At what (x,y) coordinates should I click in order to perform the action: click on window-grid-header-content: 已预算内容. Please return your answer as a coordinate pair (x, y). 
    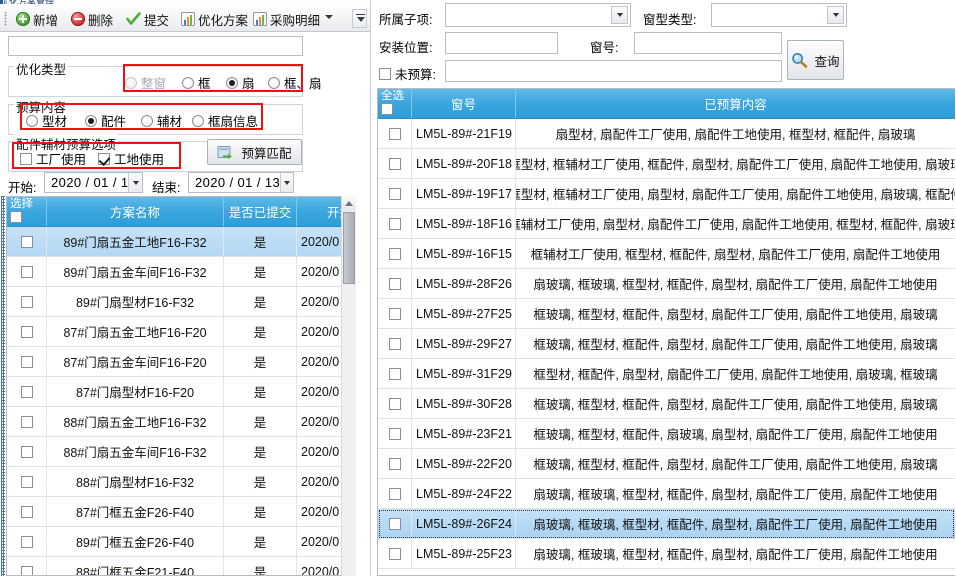
    Looking at the image, I should click on (735, 105).